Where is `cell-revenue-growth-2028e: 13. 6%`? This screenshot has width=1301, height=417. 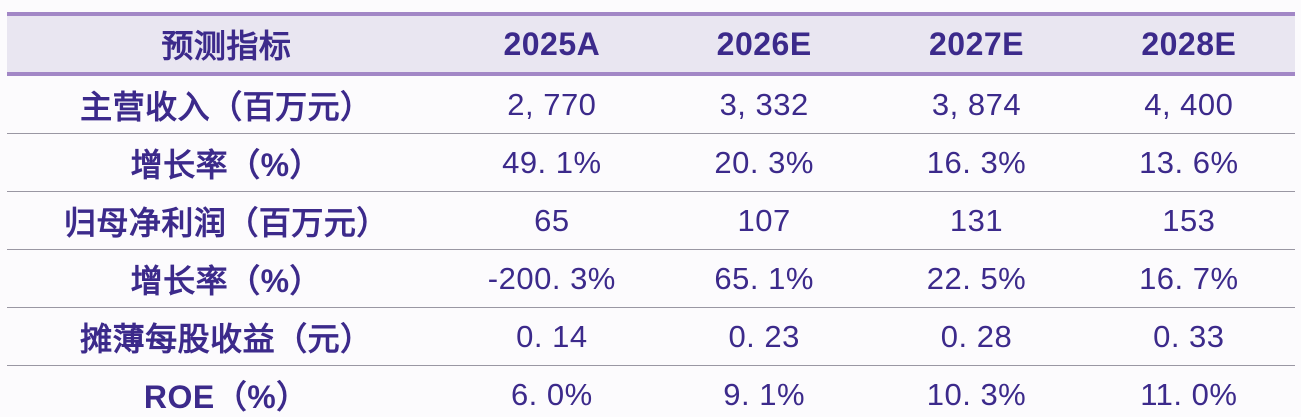
cell-revenue-growth-2028e: 13. 6% is located at coordinates (1189, 162).